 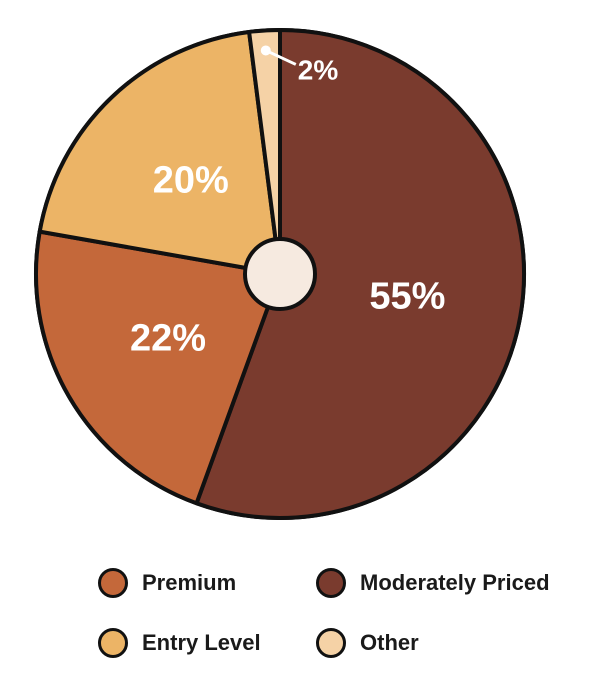 I want to click on data-label-moderately-priced: 55%, so click(x=407, y=296).